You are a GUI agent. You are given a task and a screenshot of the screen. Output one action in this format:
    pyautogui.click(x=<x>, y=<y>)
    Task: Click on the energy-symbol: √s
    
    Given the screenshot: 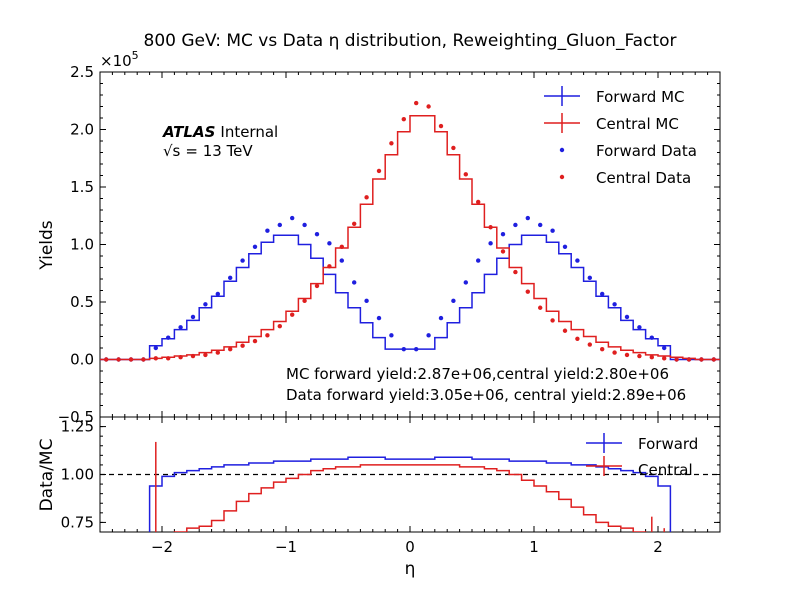 What is the action you would take?
    pyautogui.click(x=172, y=151)
    